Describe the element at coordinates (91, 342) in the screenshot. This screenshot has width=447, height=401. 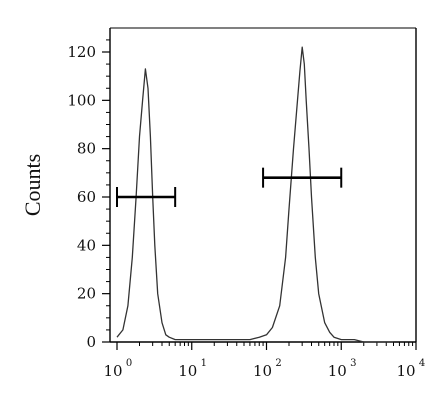
I see `y-tick-label: 0` at that location.